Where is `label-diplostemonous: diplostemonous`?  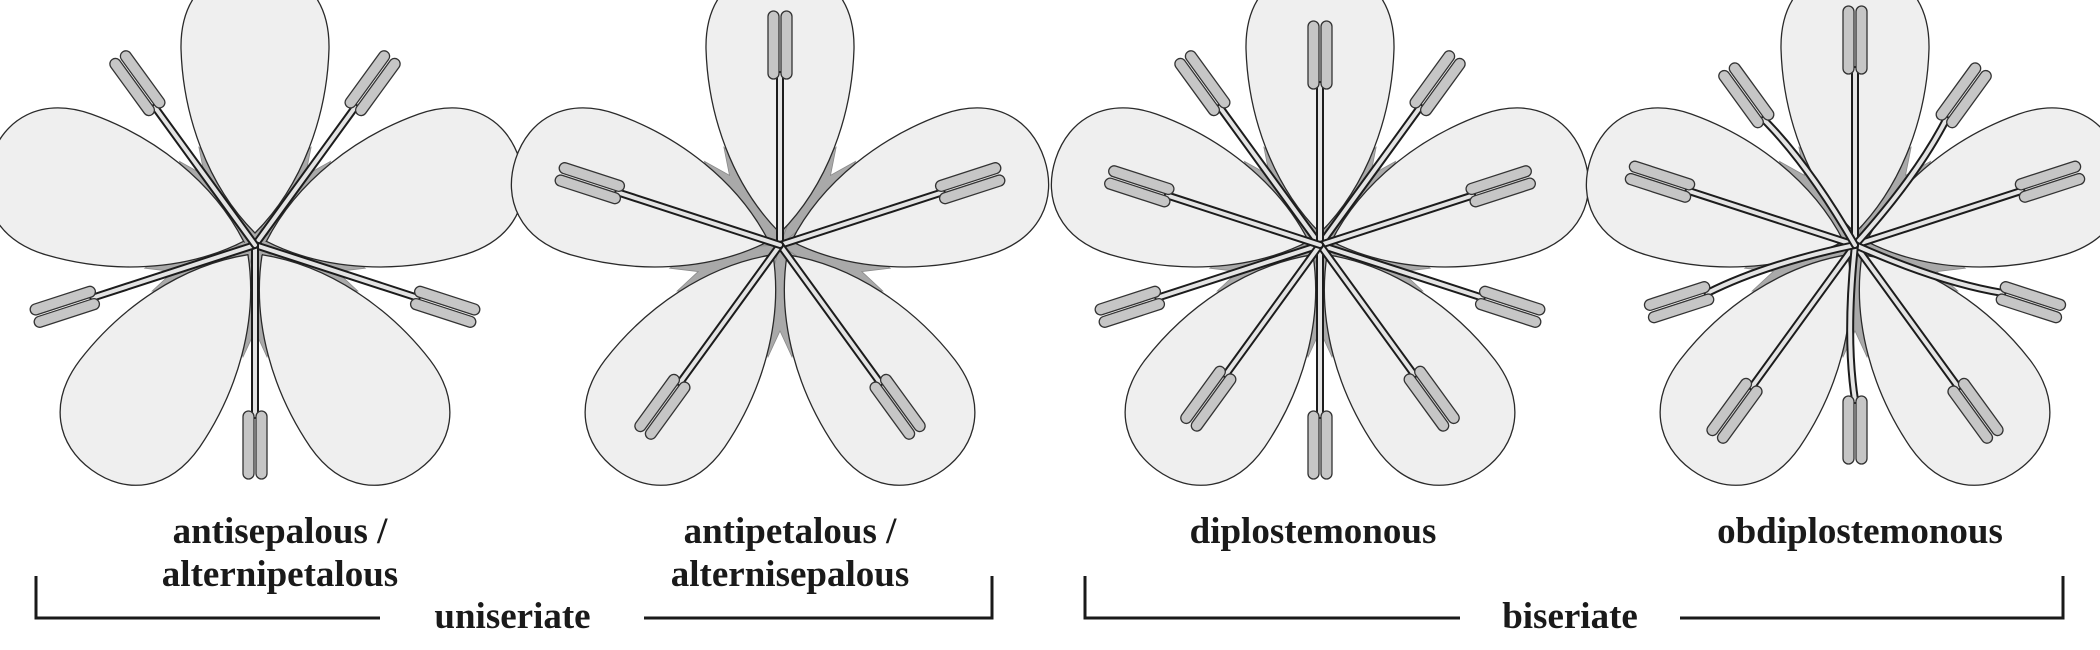 label-diplostemonous: diplostemonous is located at coordinates (1313, 531).